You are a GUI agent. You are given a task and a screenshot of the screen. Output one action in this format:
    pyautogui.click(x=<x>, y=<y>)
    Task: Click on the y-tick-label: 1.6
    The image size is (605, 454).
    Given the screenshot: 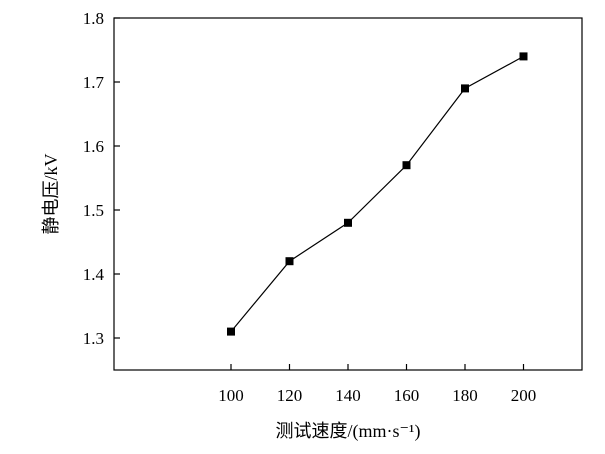 What is the action you would take?
    pyautogui.click(x=93, y=146)
    